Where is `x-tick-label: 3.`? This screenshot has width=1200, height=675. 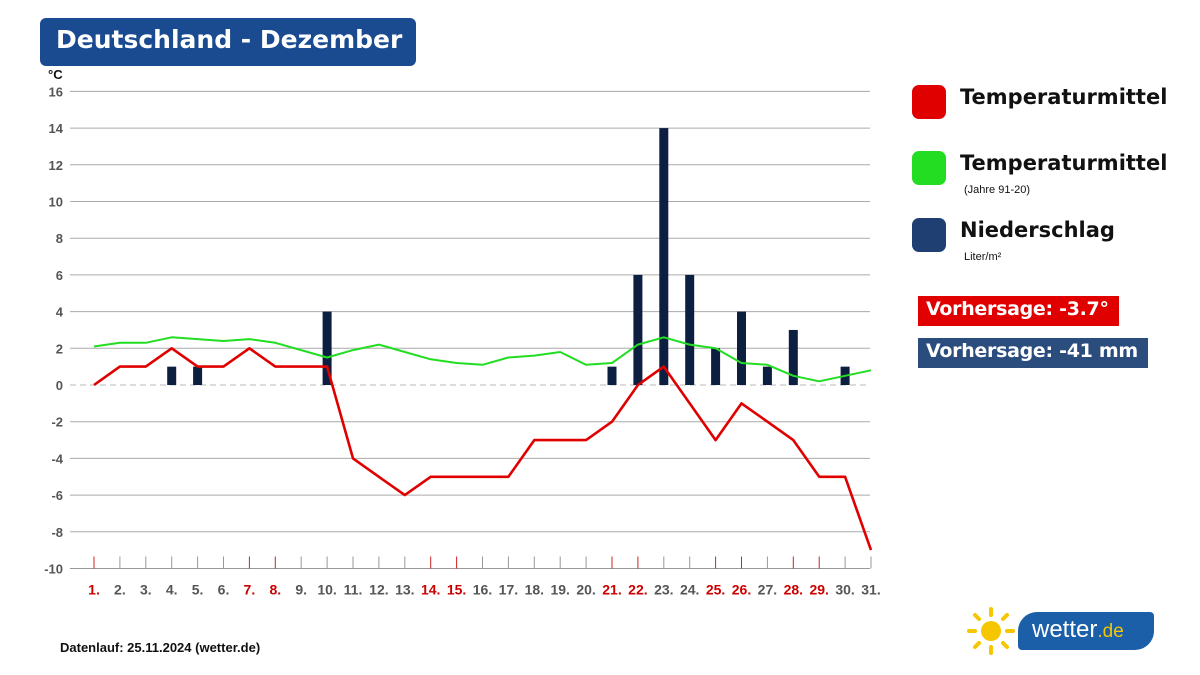 x-tick-label: 3. is located at coordinates (146, 590).